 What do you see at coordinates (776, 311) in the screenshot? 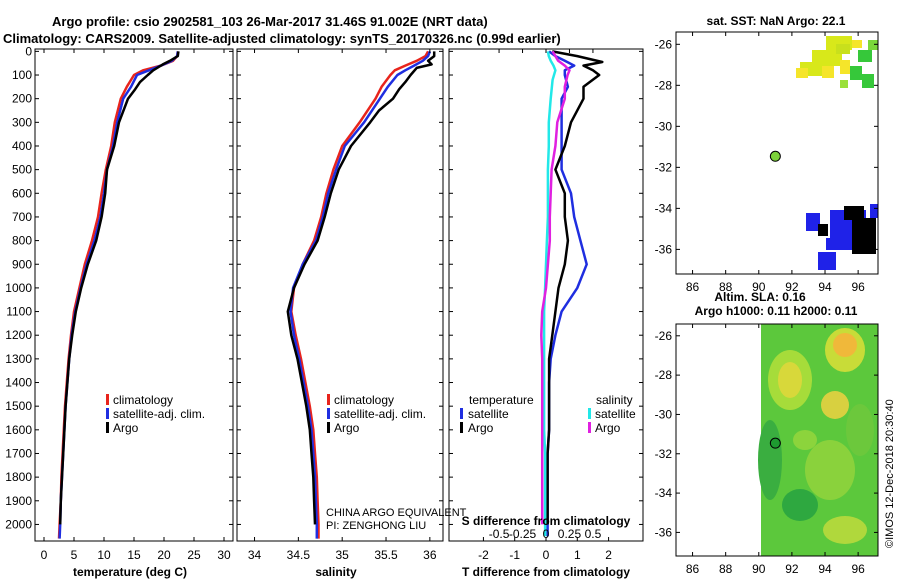
I see `sla-map-subtitle: Argo h1000: 0.11 h2000: 0.11` at bounding box center [776, 311].